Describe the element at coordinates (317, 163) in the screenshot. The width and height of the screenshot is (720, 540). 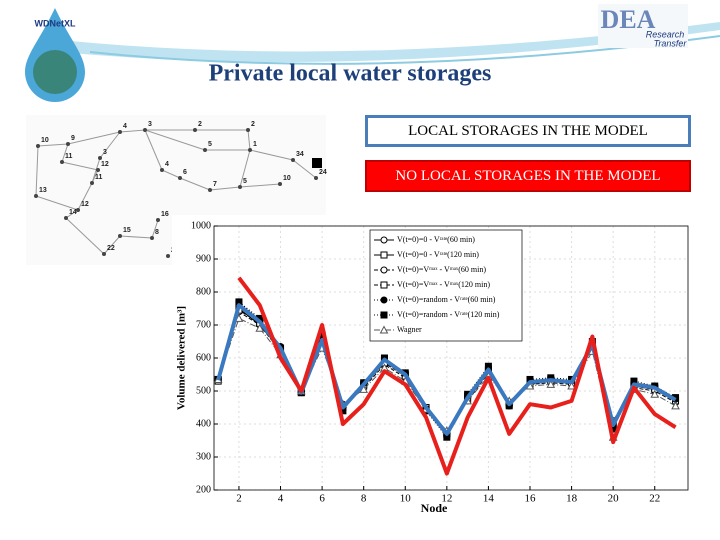
I see `reservoir` at that location.